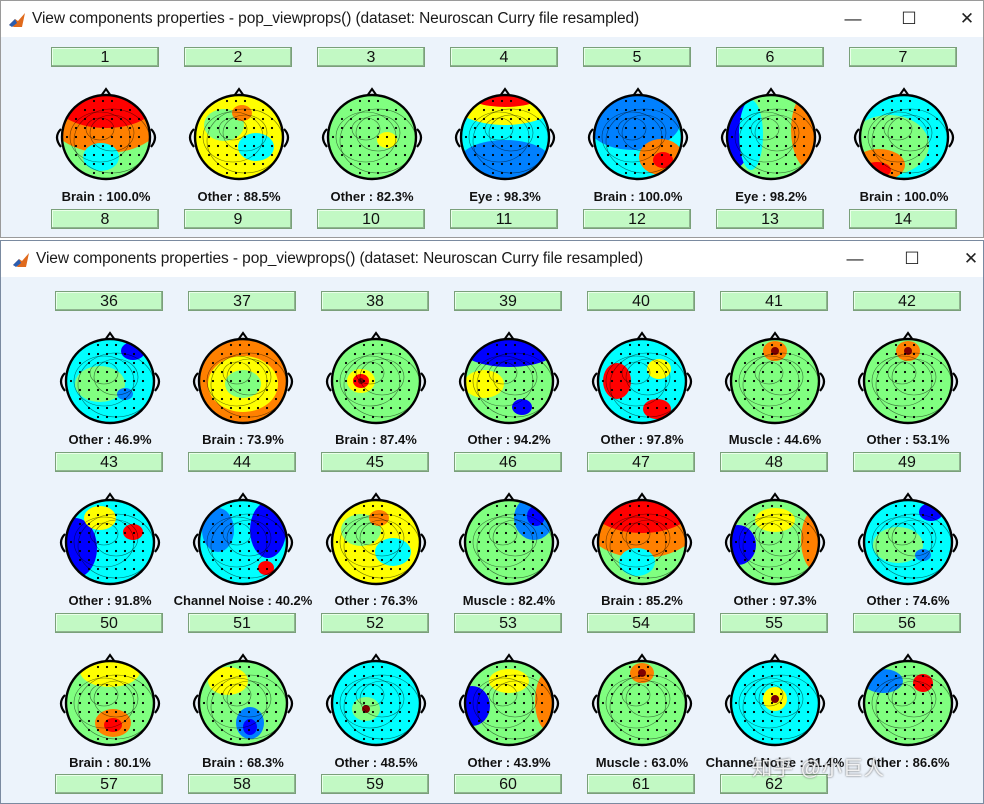  I want to click on component-button: 5, so click(637, 57).